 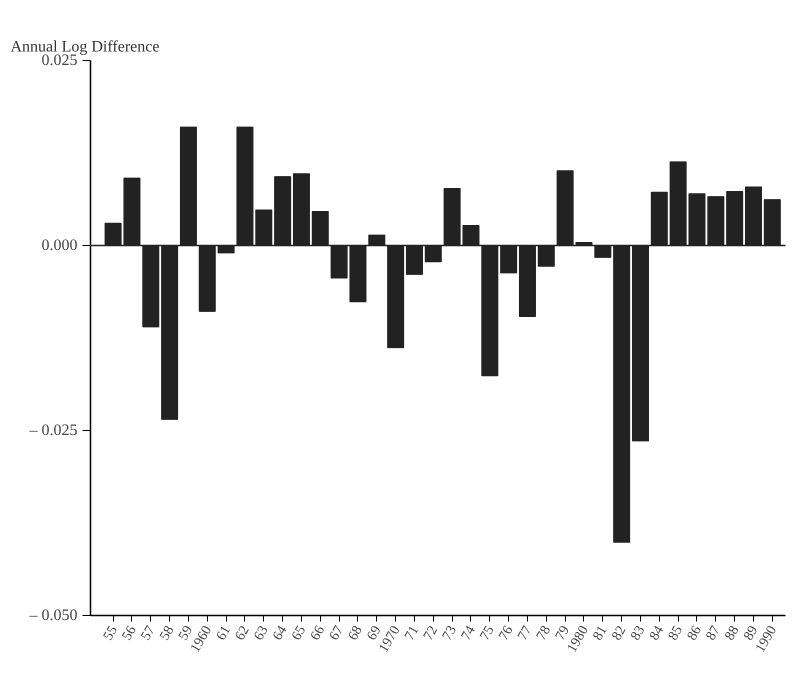 I want to click on x-tick-label: 64, so click(x=280, y=634).